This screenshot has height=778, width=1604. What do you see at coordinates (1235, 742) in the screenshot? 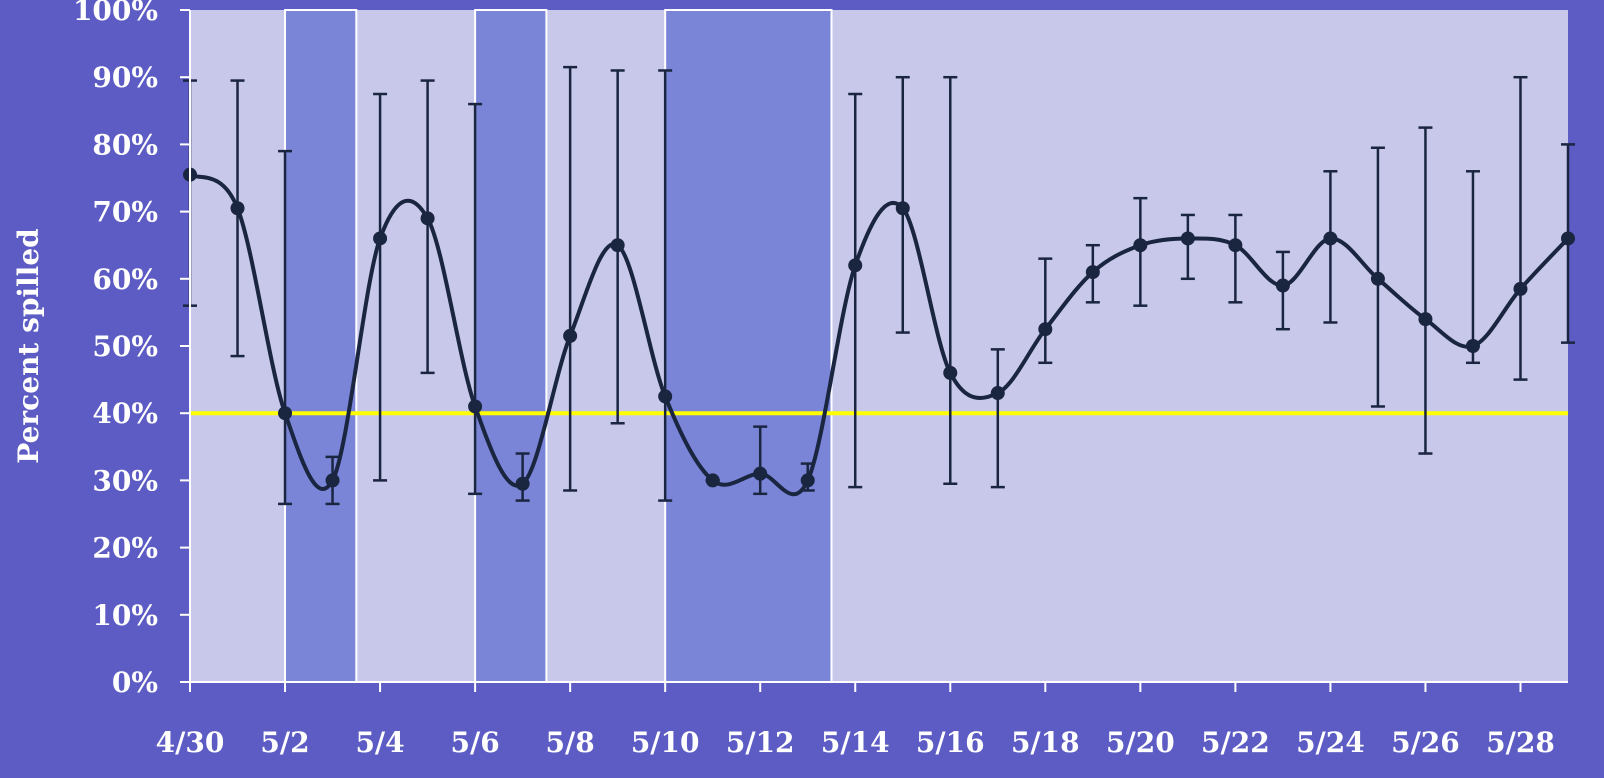
I see `x-tick-label: 5/22` at bounding box center [1235, 742].